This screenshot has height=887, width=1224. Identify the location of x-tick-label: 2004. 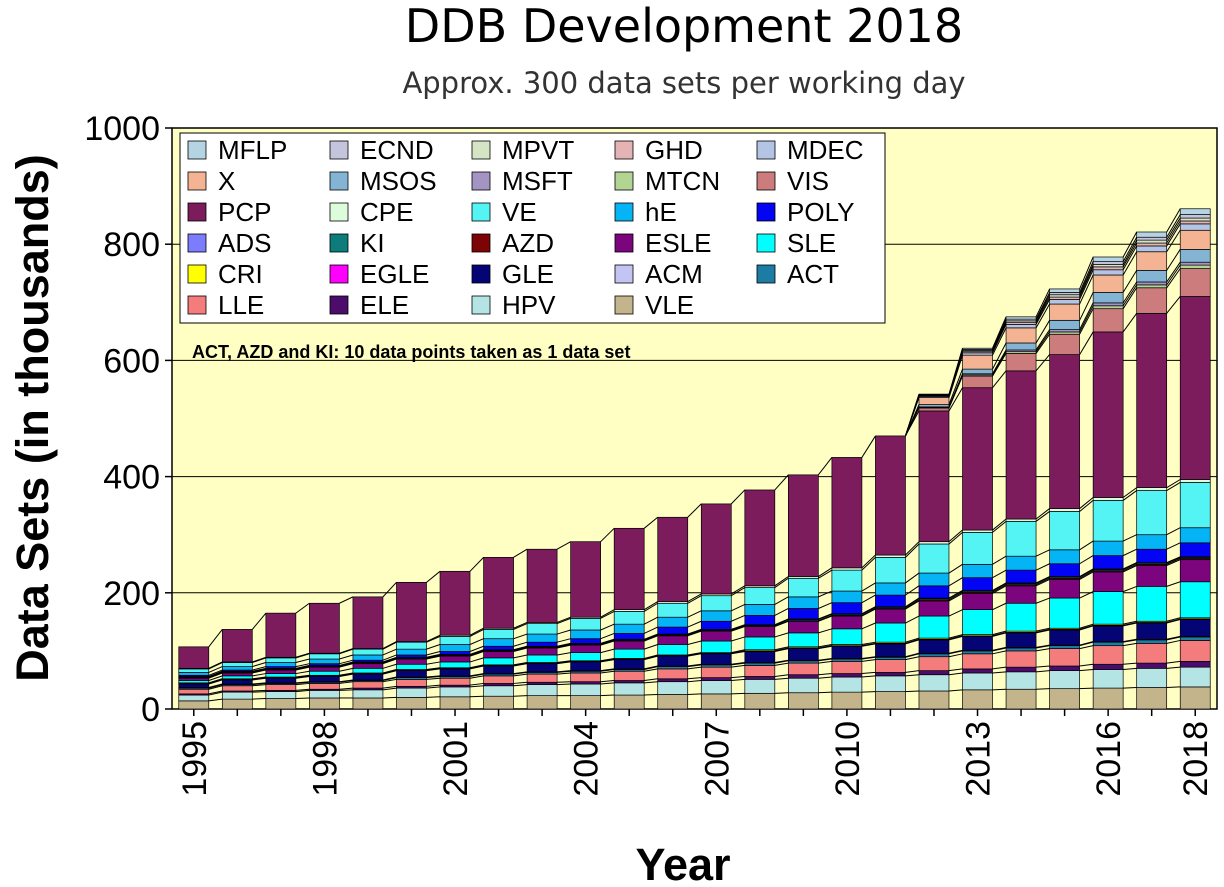
(587, 759).